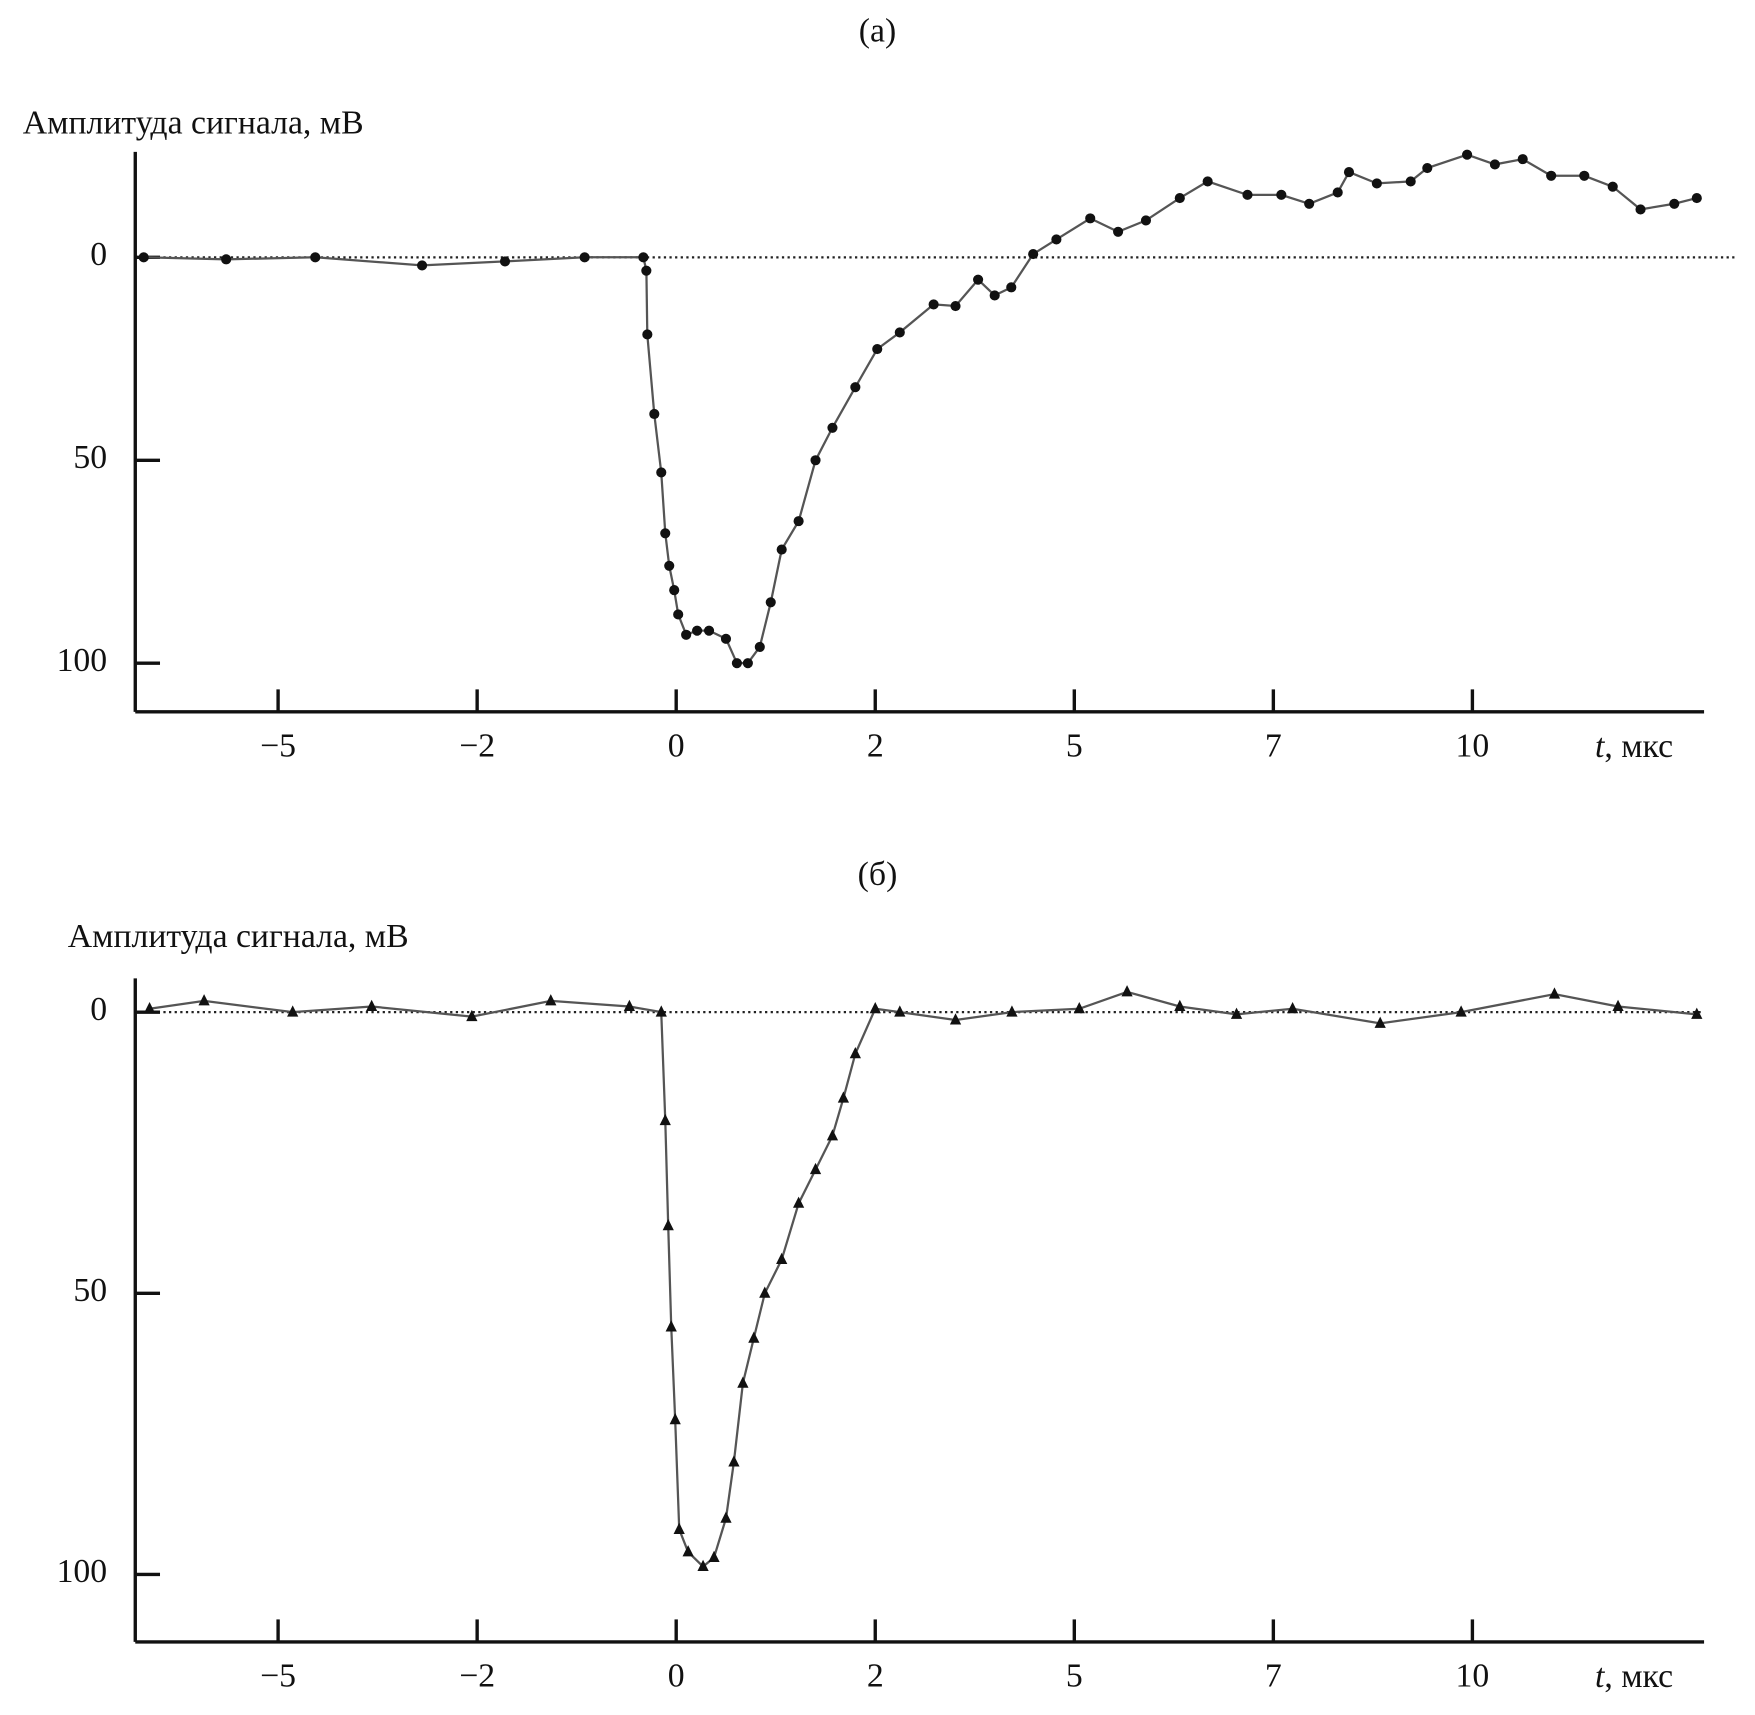 Image resolution: width=1755 pixels, height=1715 pixels. What do you see at coordinates (82, 1571) in the screenshot?
I see `y-tick-label: 100` at bounding box center [82, 1571].